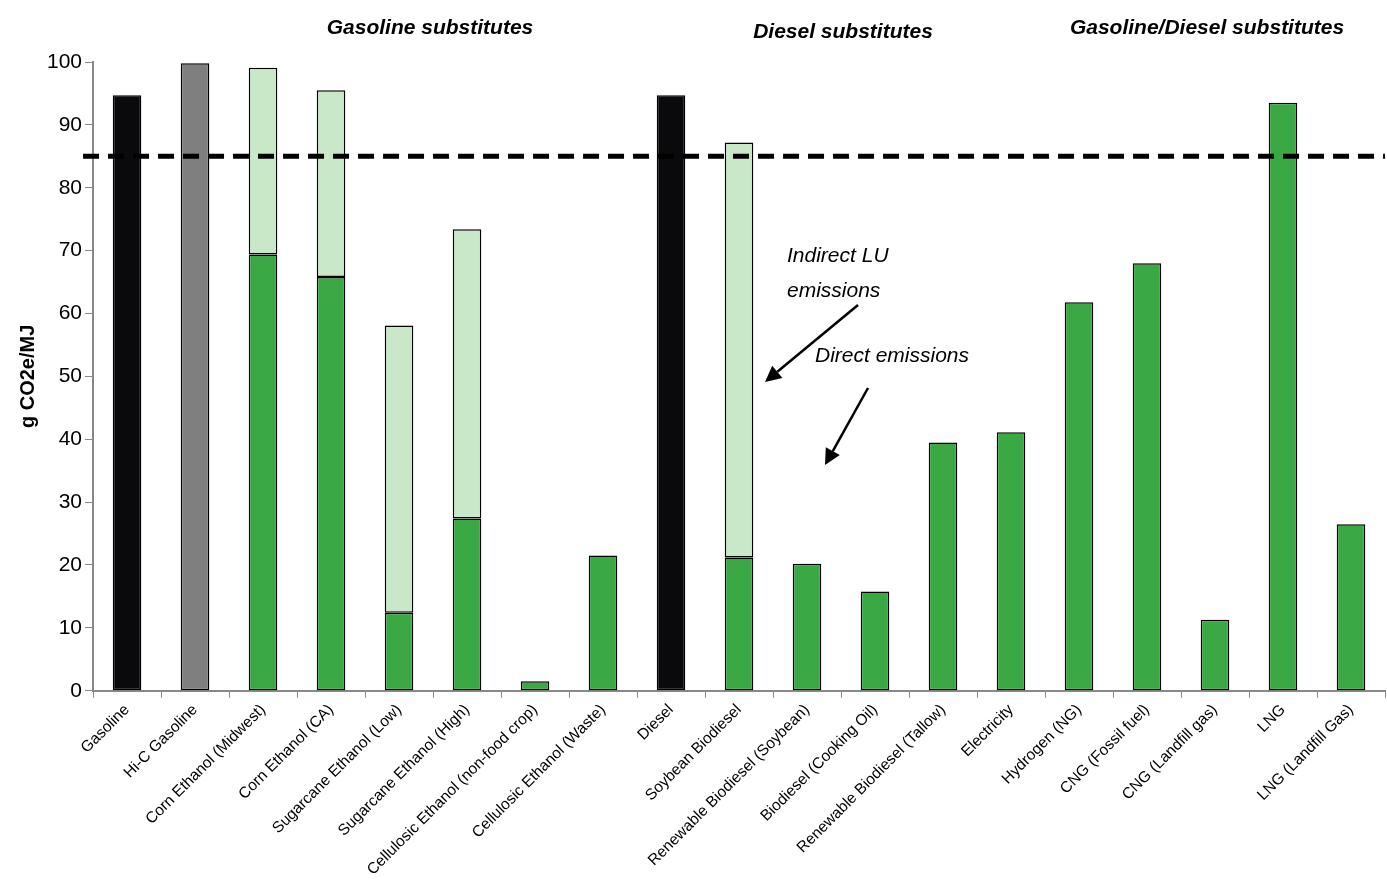 The height and width of the screenshot is (886, 1387). Describe the element at coordinates (70, 312) in the screenshot. I see `y-tick-label: 60` at that location.